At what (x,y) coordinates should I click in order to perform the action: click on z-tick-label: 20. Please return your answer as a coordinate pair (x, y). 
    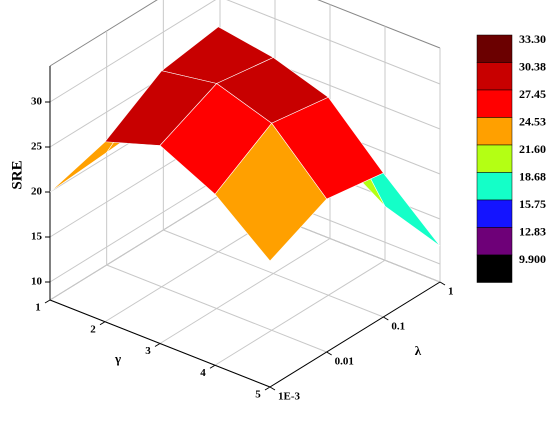
    Looking at the image, I should click on (37, 192).